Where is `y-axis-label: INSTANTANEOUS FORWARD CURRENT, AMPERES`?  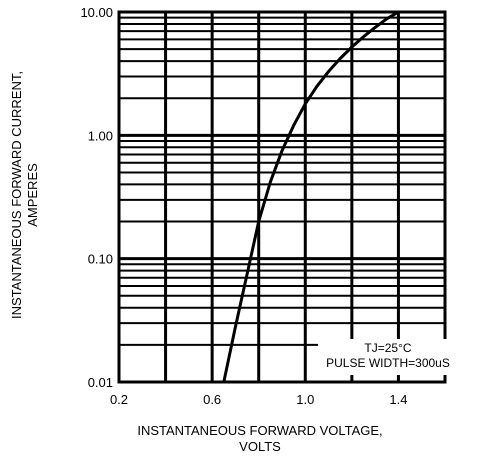
y-axis-label: INSTANTANEOUS FORWARD CURRENT, AMPERES is located at coordinates (25, 195).